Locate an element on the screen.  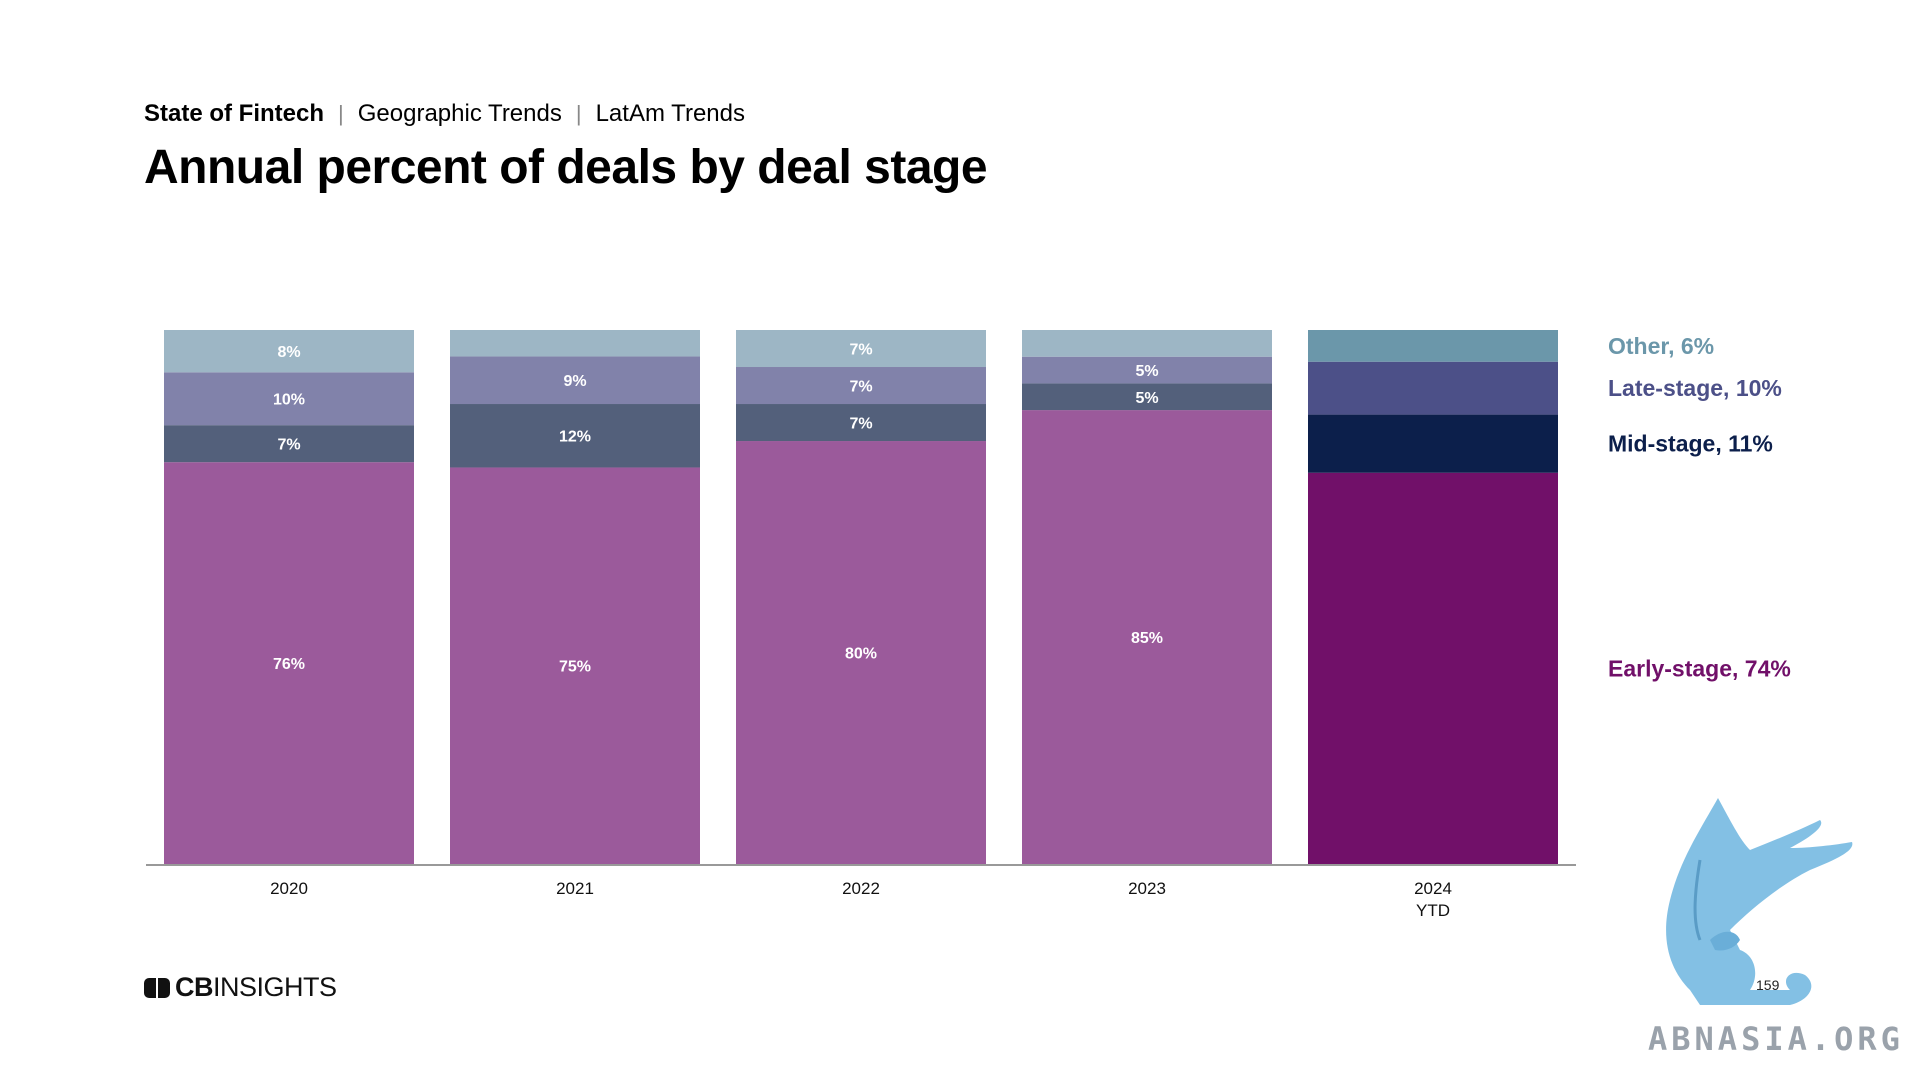
cb-insights-logo: CBINSIGHTS is located at coordinates (240, 987).